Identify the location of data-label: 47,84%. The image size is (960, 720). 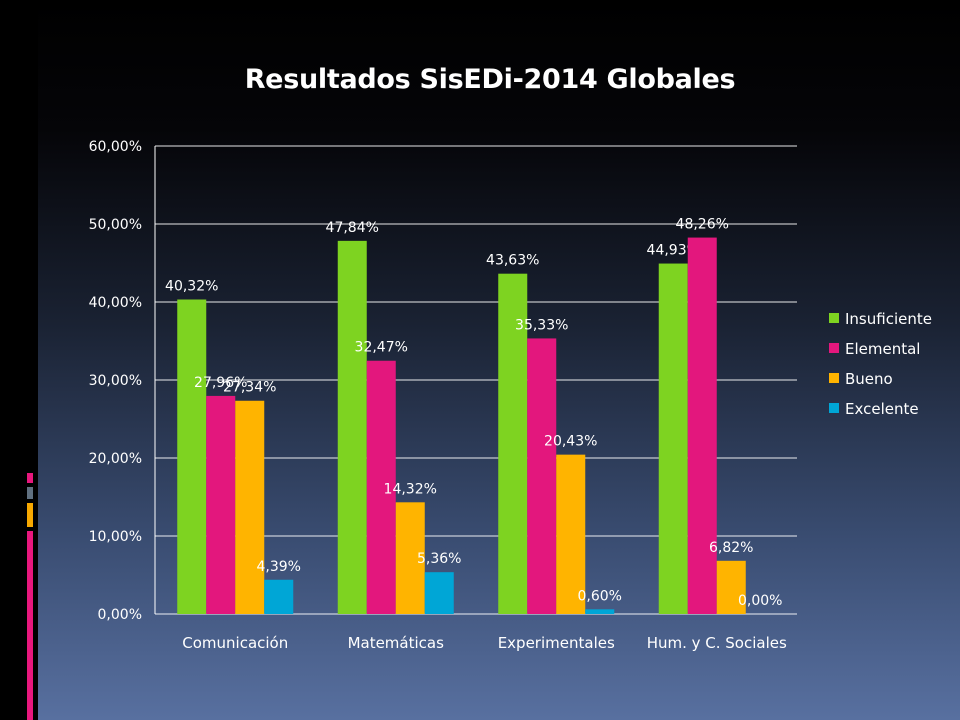
(352, 228).